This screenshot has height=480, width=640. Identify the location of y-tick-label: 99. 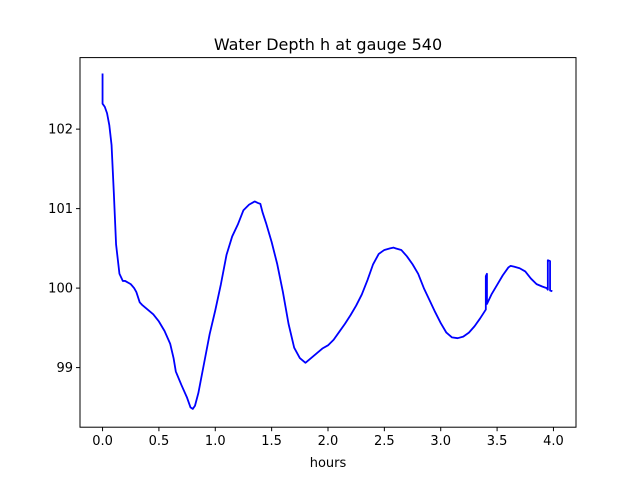
(64, 368).